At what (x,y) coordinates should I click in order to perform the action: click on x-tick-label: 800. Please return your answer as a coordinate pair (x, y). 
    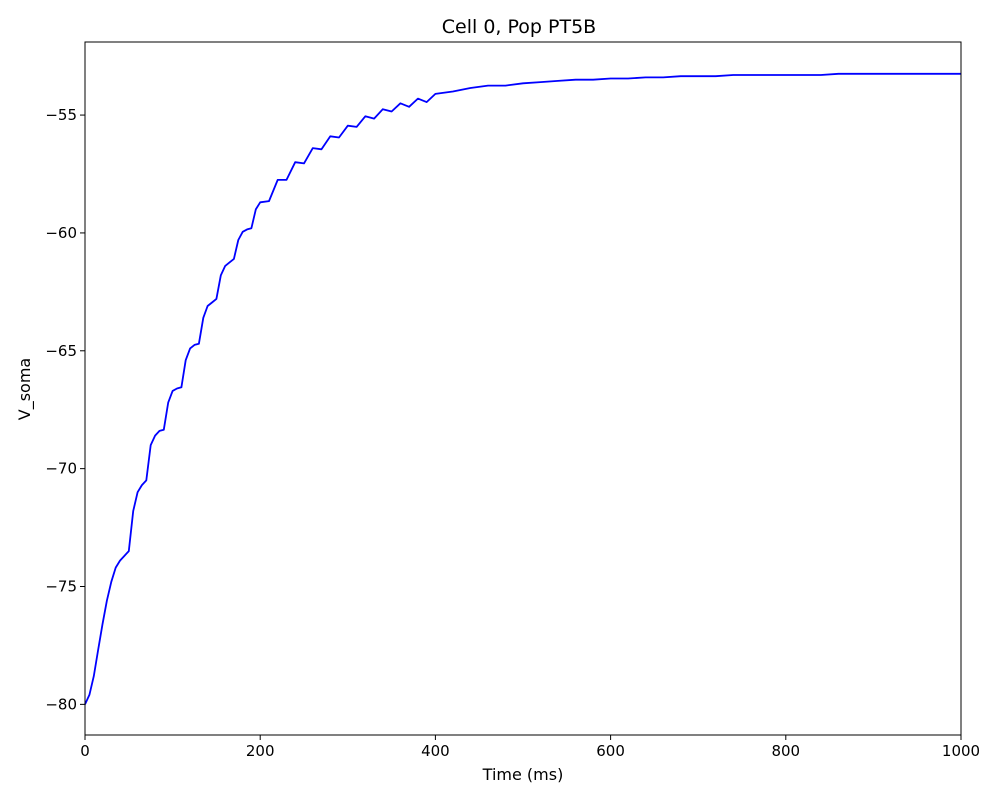
    Looking at the image, I should click on (785, 751).